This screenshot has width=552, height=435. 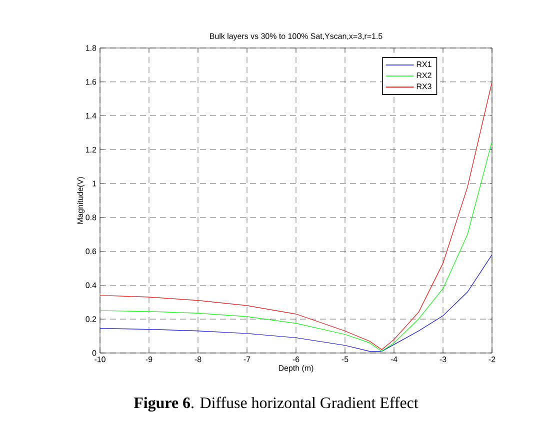 What do you see at coordinates (276, 404) in the screenshot?
I see `text: Figure 6. Diffuse horizontal Gradient Effect` at bounding box center [276, 404].